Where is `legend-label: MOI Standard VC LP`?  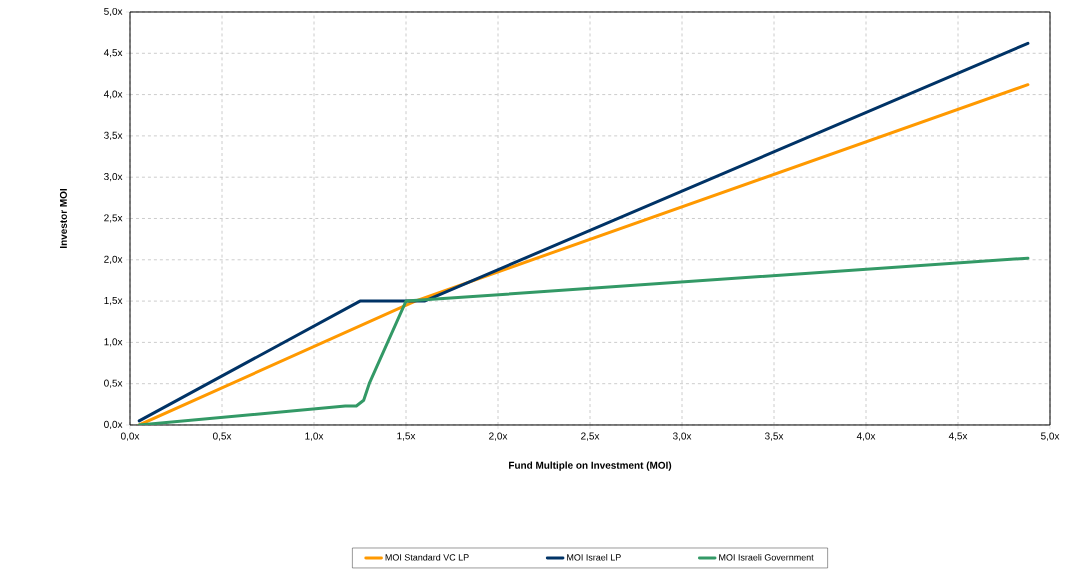 legend-label: MOI Standard VC LP is located at coordinates (427, 557).